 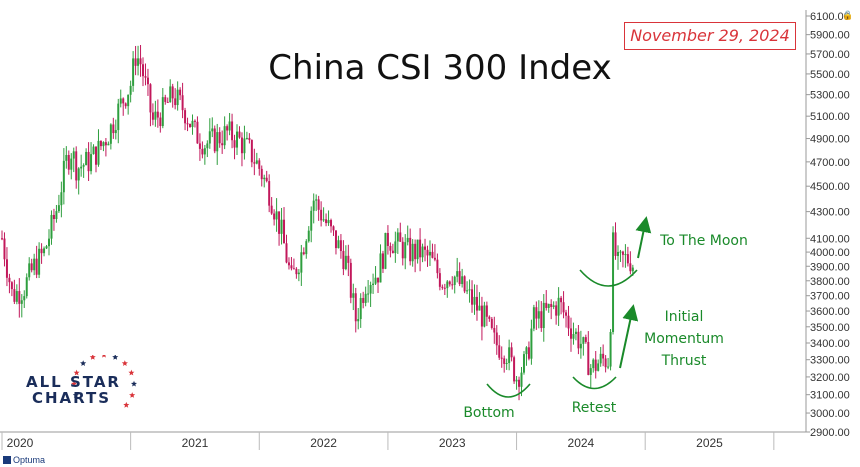 What do you see at coordinates (581, 443) in the screenshot?
I see `x-tick-label: 2024` at bounding box center [581, 443].